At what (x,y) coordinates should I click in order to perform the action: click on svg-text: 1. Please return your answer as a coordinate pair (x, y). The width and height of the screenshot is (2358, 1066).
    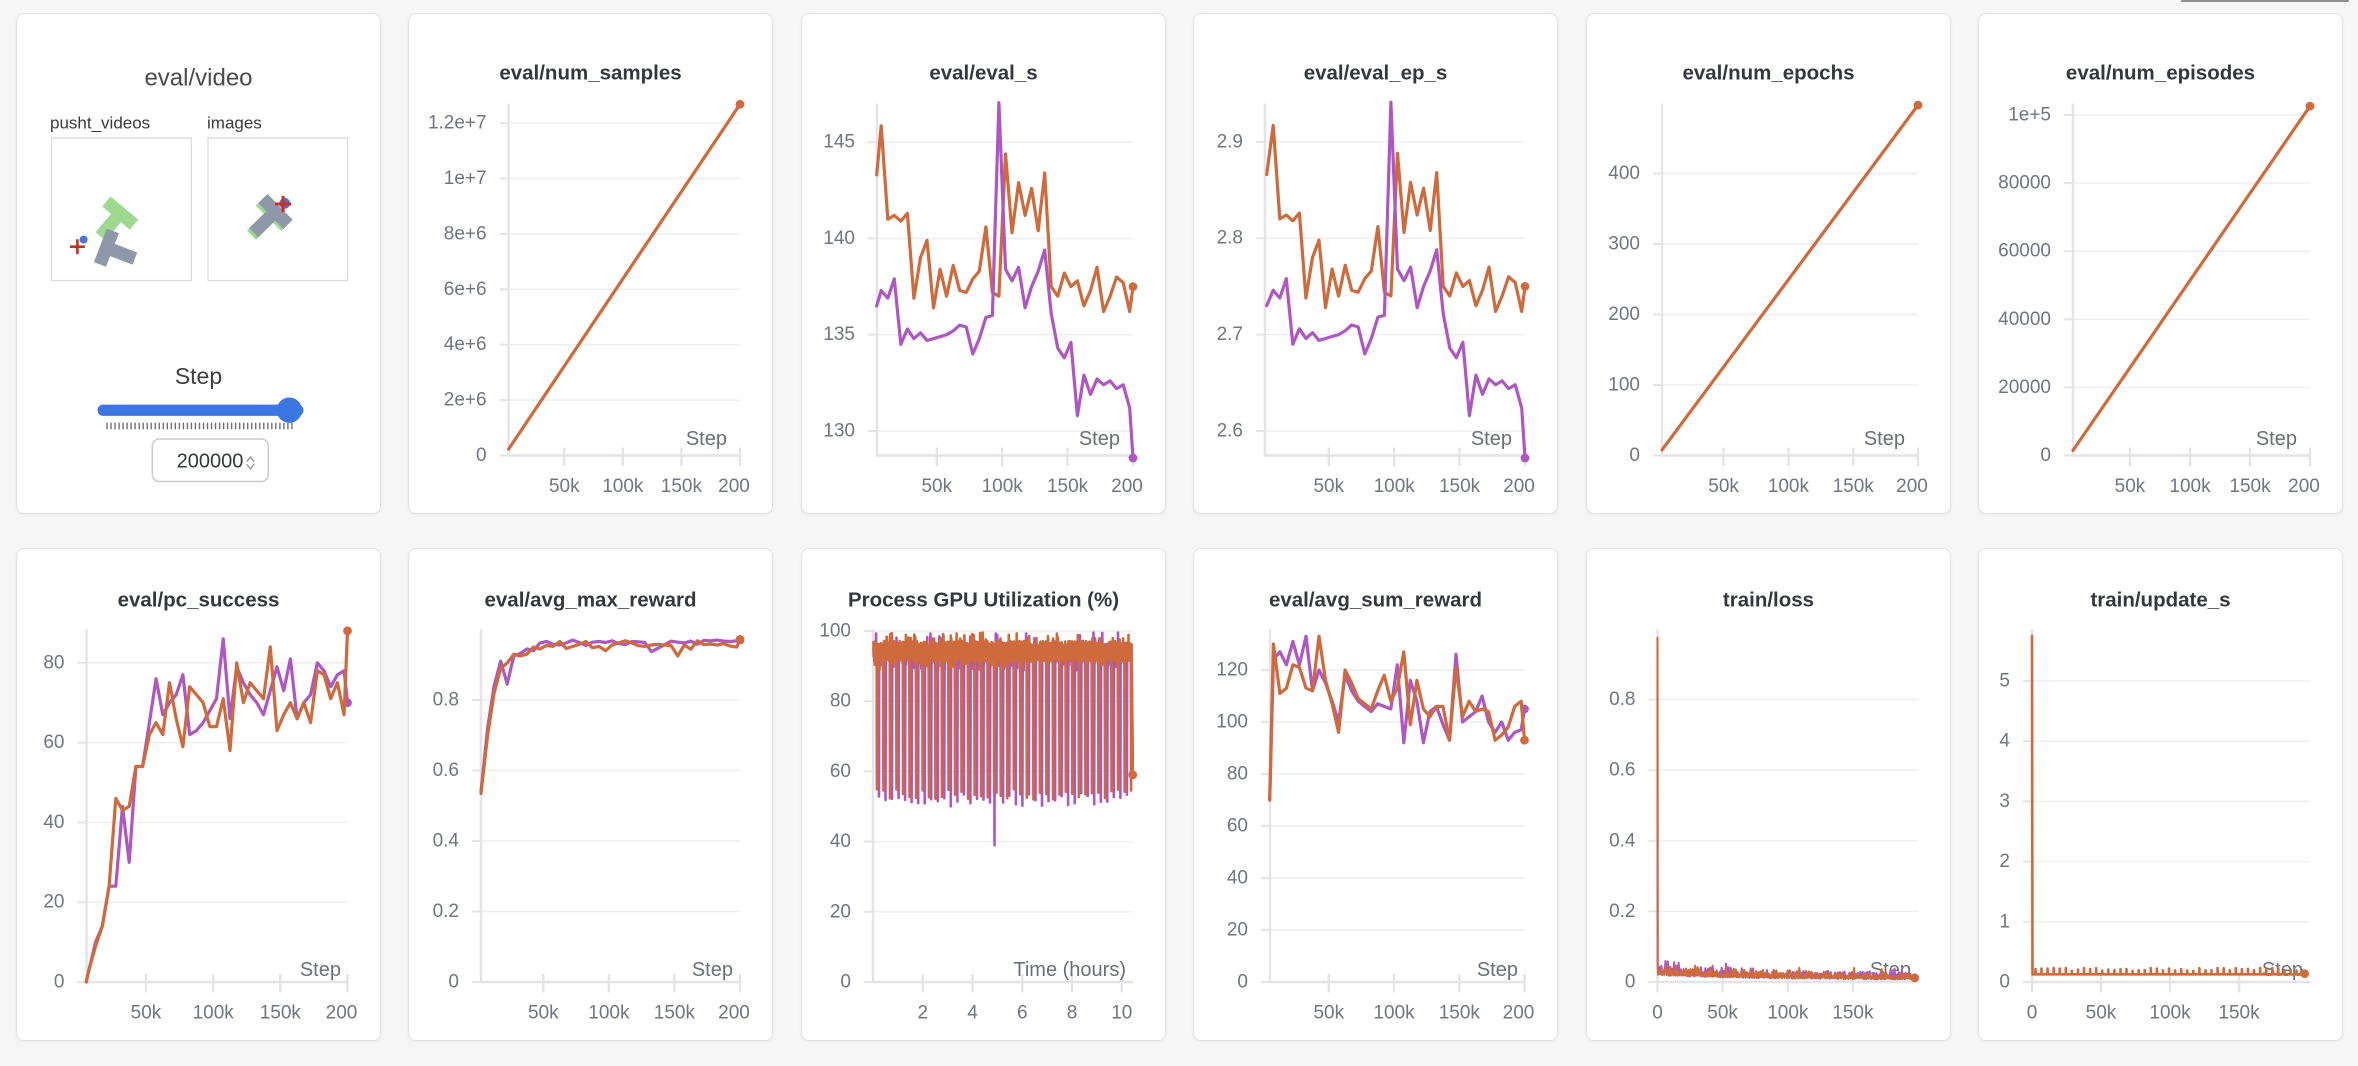
    Looking at the image, I should click on (2004, 921).